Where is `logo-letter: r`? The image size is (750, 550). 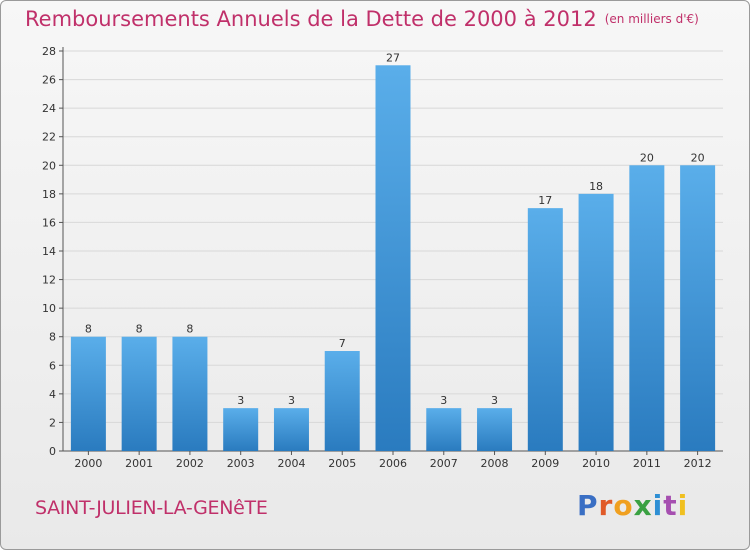 logo-letter: r is located at coordinates (606, 505).